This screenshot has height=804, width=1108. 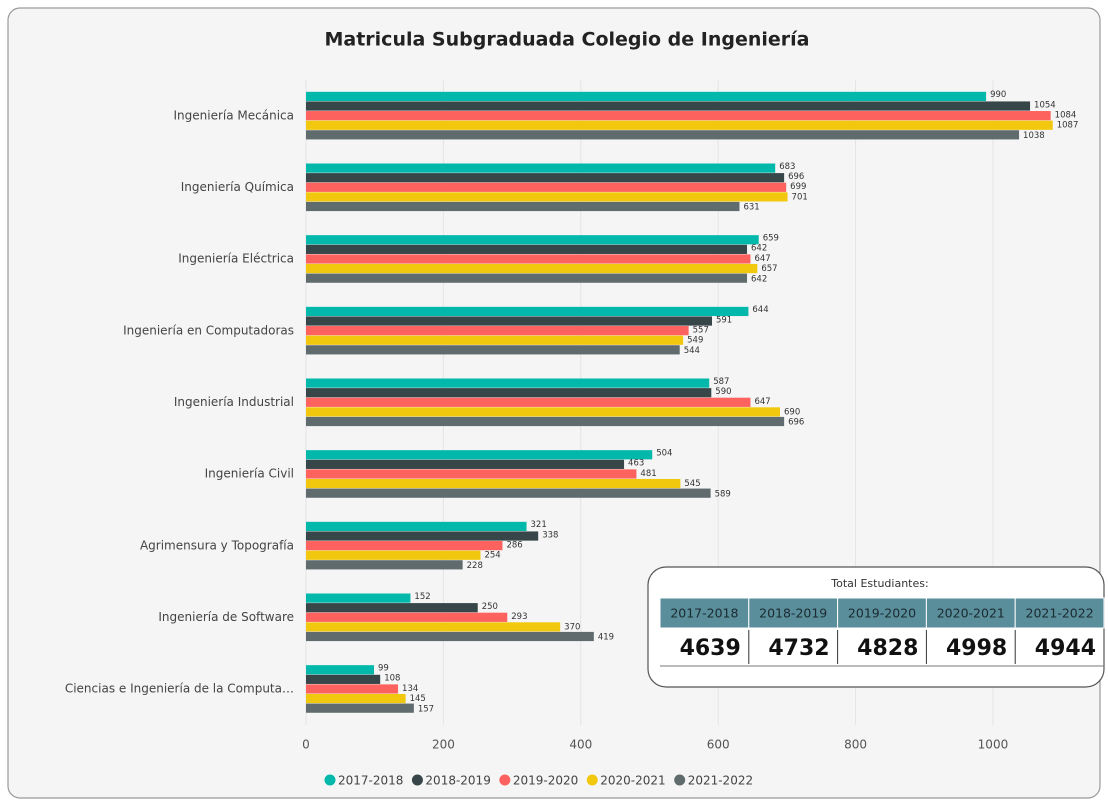 What do you see at coordinates (723, 494) in the screenshot?
I see `value-label: 589` at bounding box center [723, 494].